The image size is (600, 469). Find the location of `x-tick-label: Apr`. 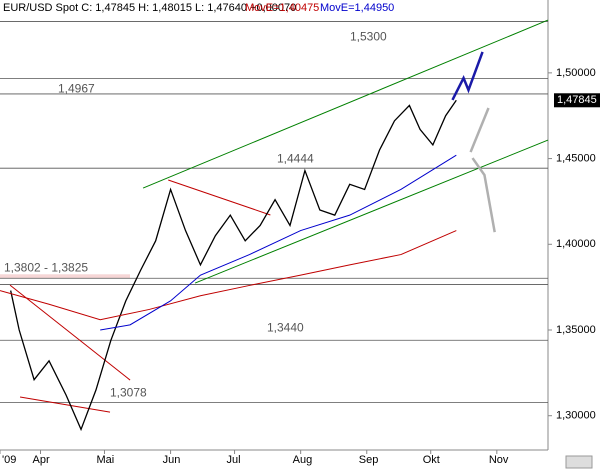

x-tick-label: Apr is located at coordinates (41, 460).